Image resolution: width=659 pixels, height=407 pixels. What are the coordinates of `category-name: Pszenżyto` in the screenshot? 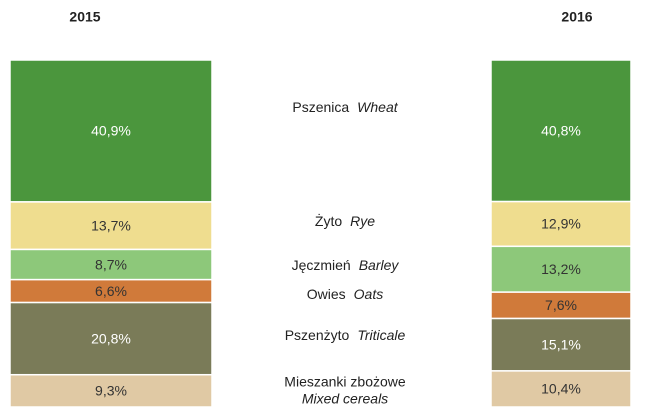 It's located at (317, 335).